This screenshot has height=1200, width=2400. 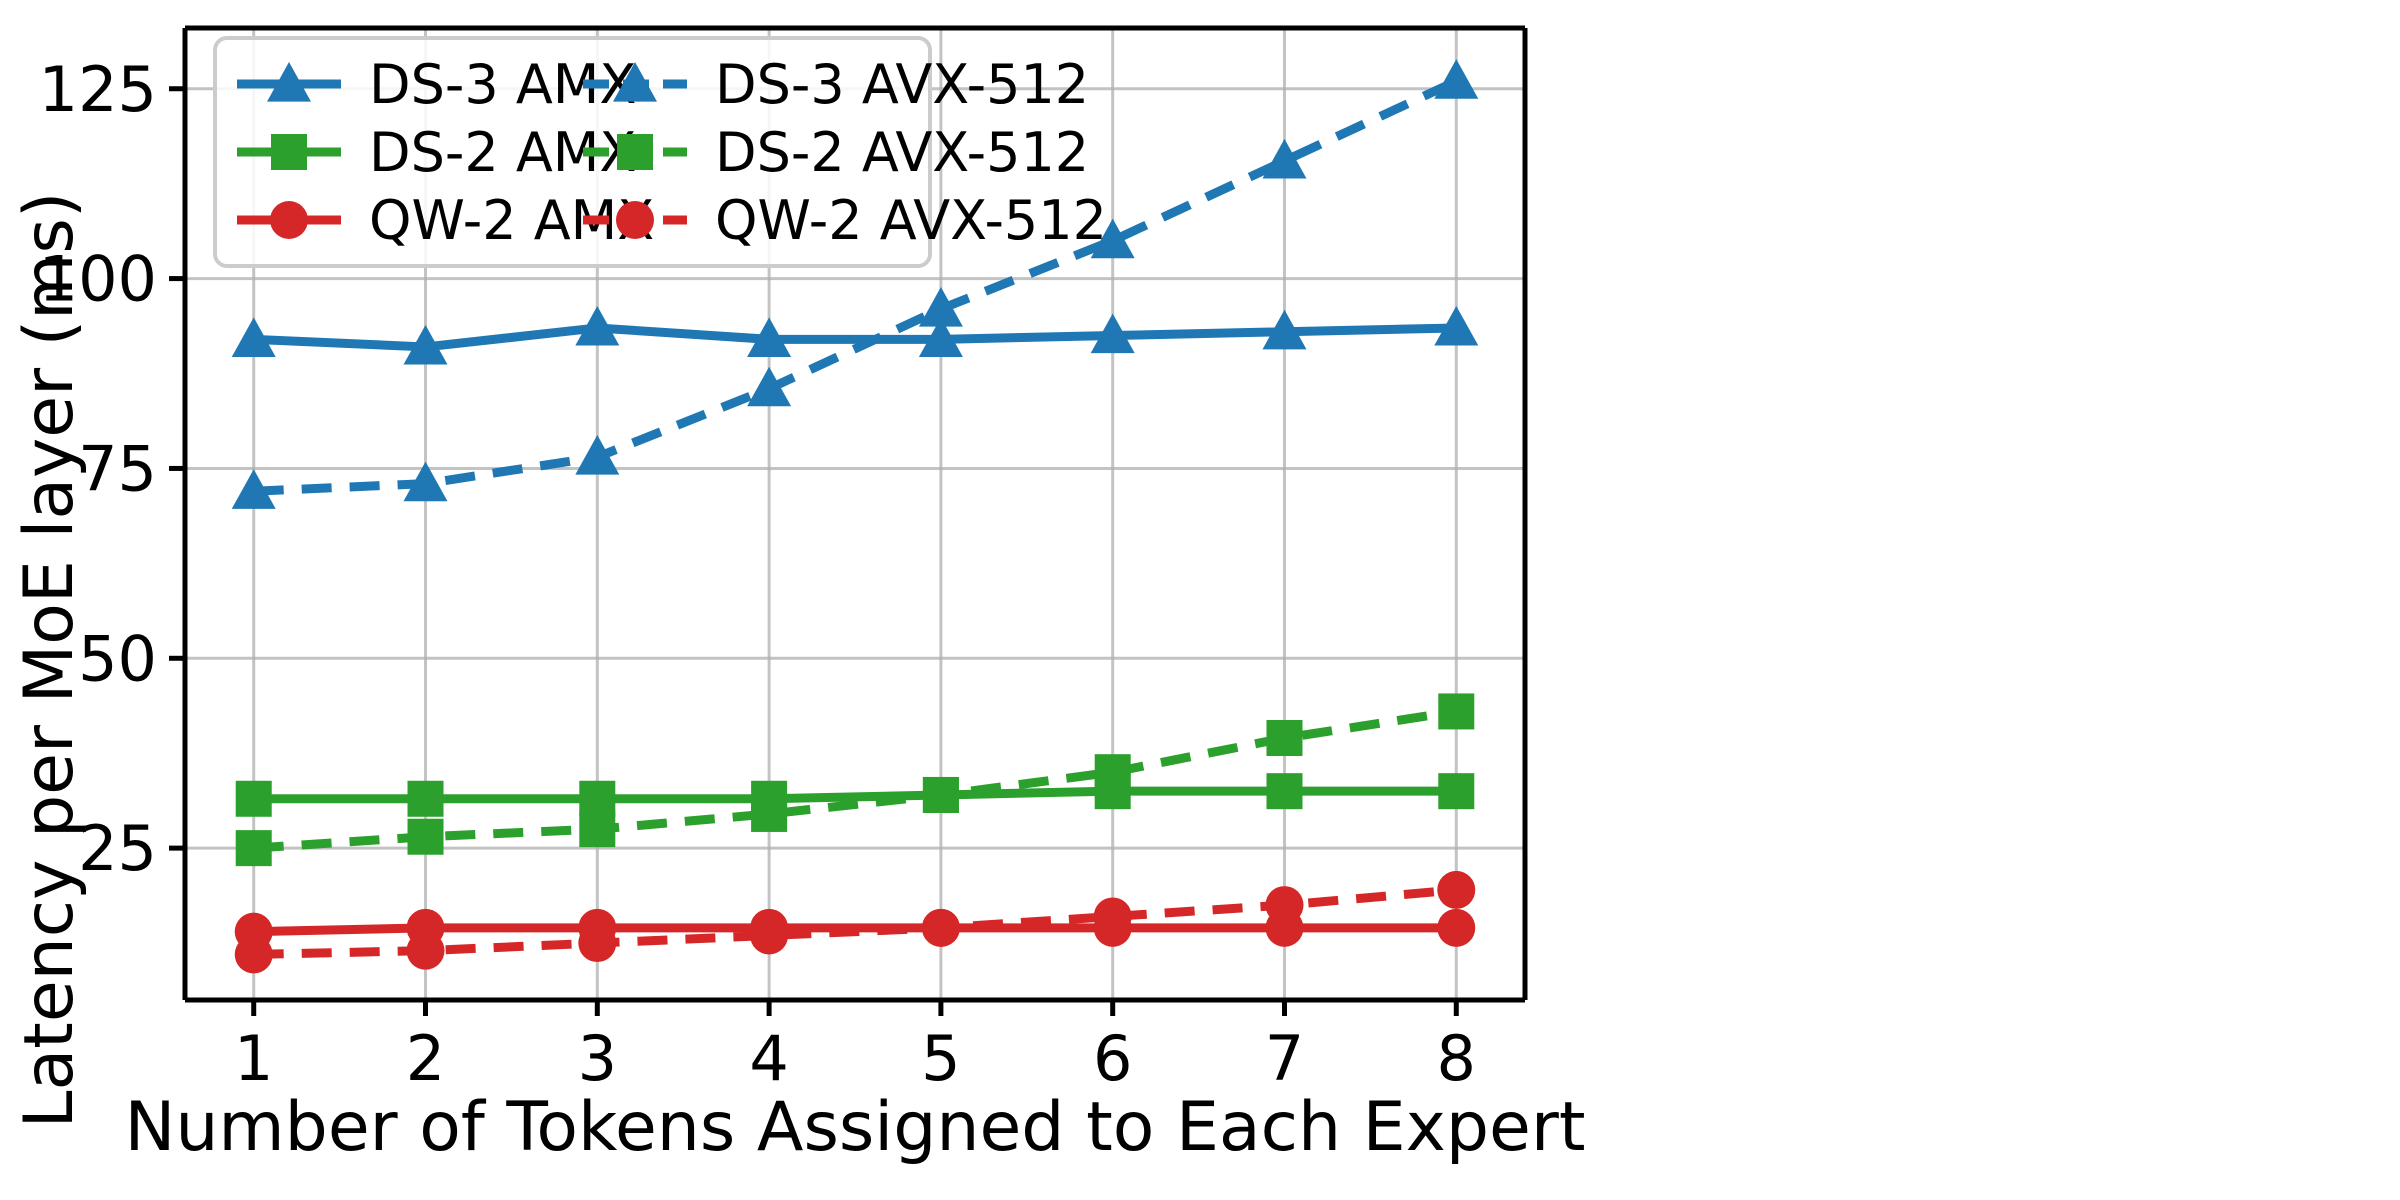 What do you see at coordinates (1456, 1058) in the screenshot?
I see `x-axis-tick-label: 8` at bounding box center [1456, 1058].